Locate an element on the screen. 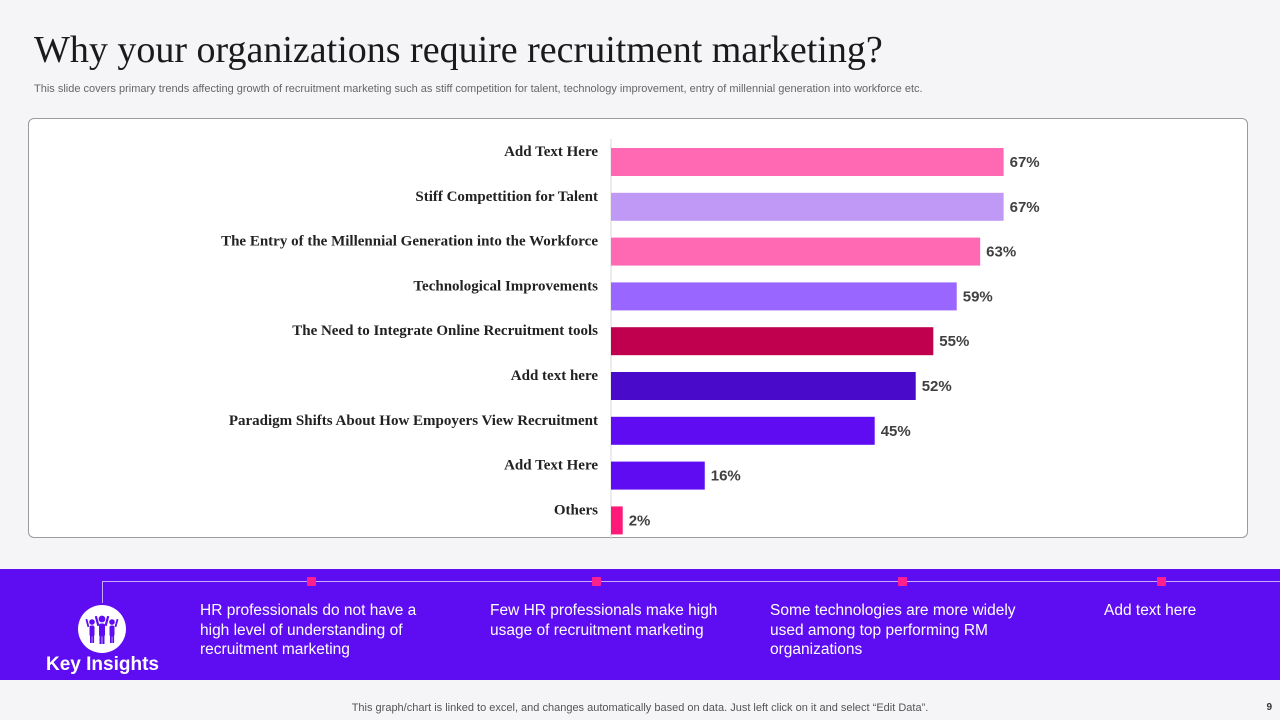 The image size is (1280, 720). category-label: Add text here is located at coordinates (555, 376).